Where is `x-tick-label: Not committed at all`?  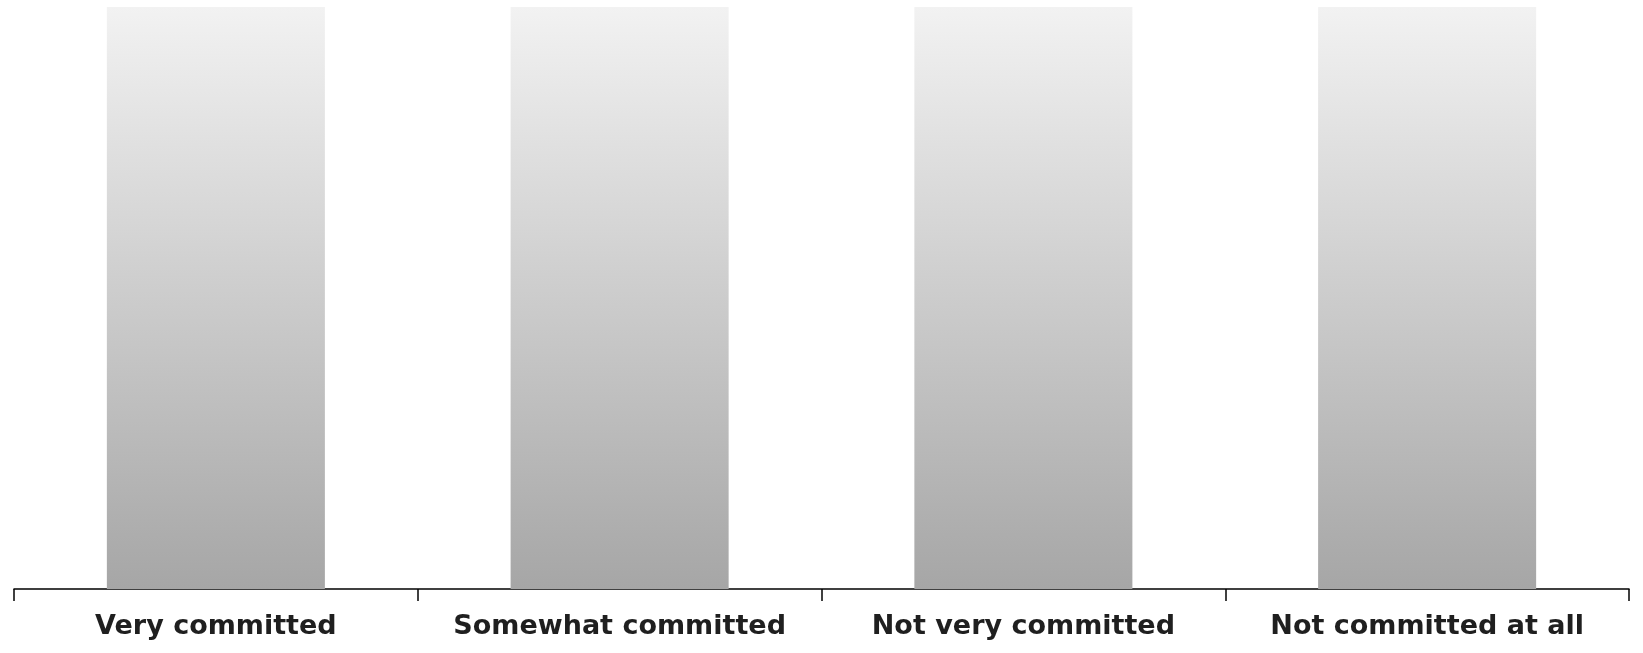 x-tick-label: Not committed at all is located at coordinates (1427, 624).